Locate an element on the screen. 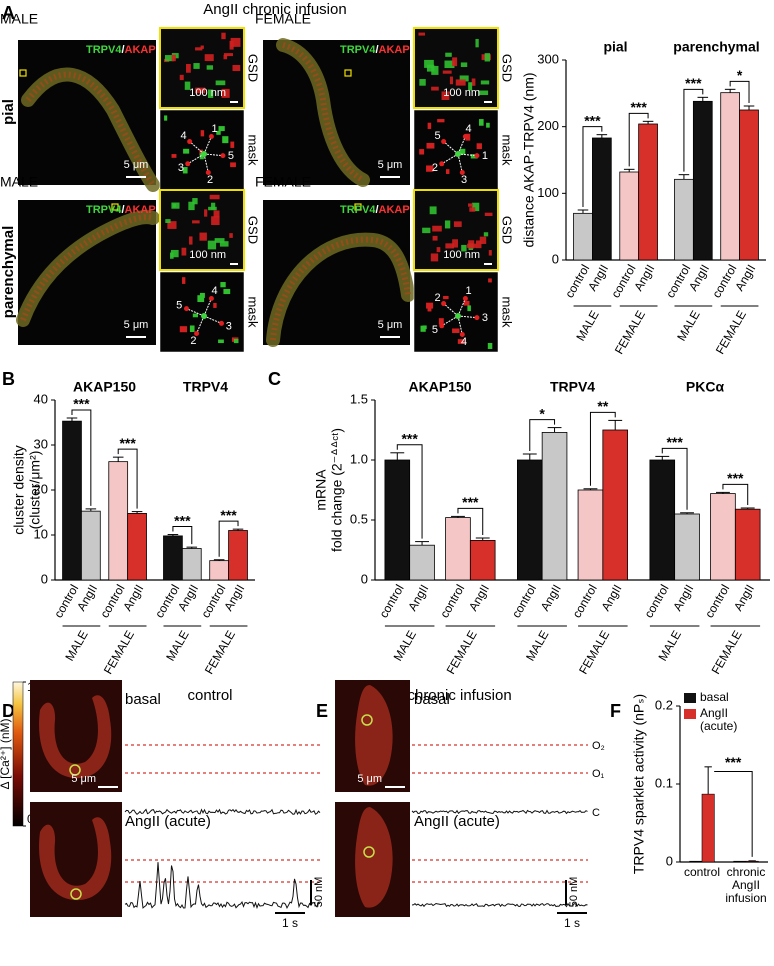 The height and width of the screenshot is (966, 774). legend-label-box: AngII (acute) is located at coordinates (719, 720).